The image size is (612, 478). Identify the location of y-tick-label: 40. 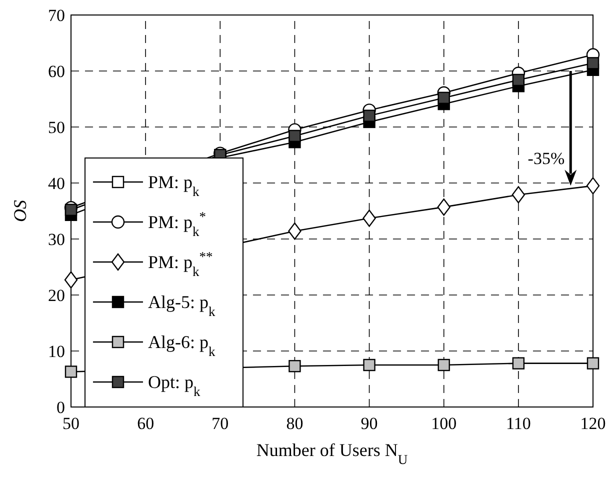
(56, 183).